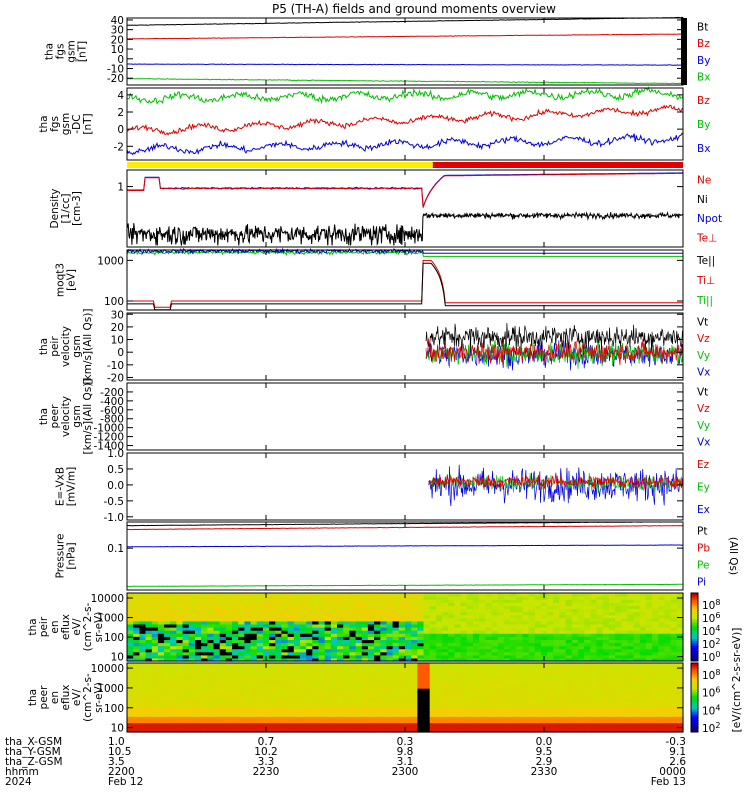 This screenshot has height=800, width=750. I want to click on colorbar-cell, so click(694, 658).